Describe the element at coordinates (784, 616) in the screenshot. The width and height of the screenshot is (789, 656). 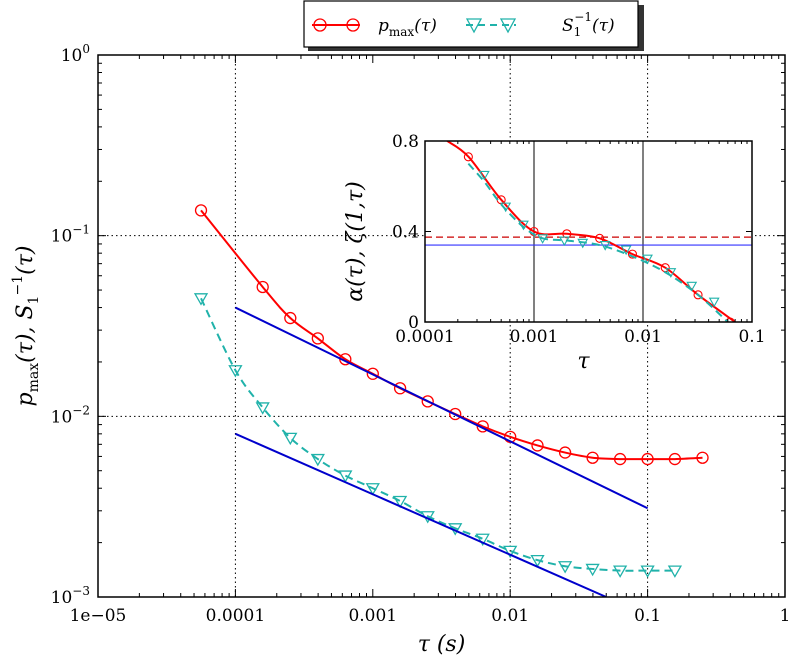
I see `x-tick-label: 1` at that location.